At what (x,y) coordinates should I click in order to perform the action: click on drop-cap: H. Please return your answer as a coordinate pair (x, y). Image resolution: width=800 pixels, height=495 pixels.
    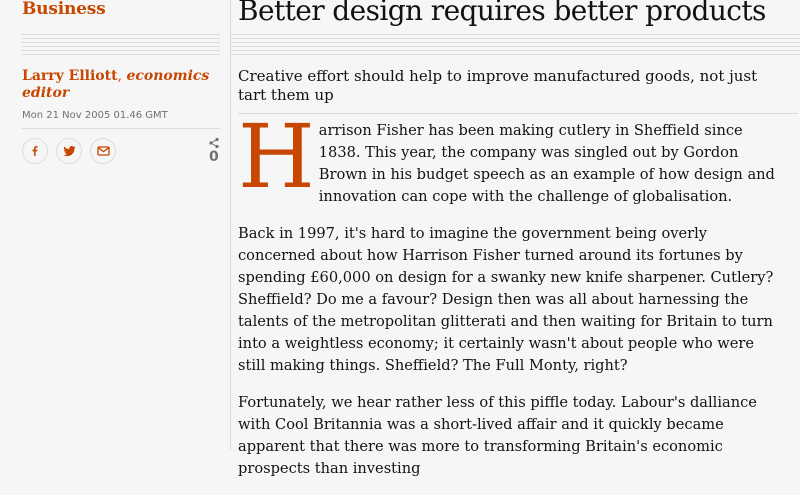
    Looking at the image, I should click on (276, 156).